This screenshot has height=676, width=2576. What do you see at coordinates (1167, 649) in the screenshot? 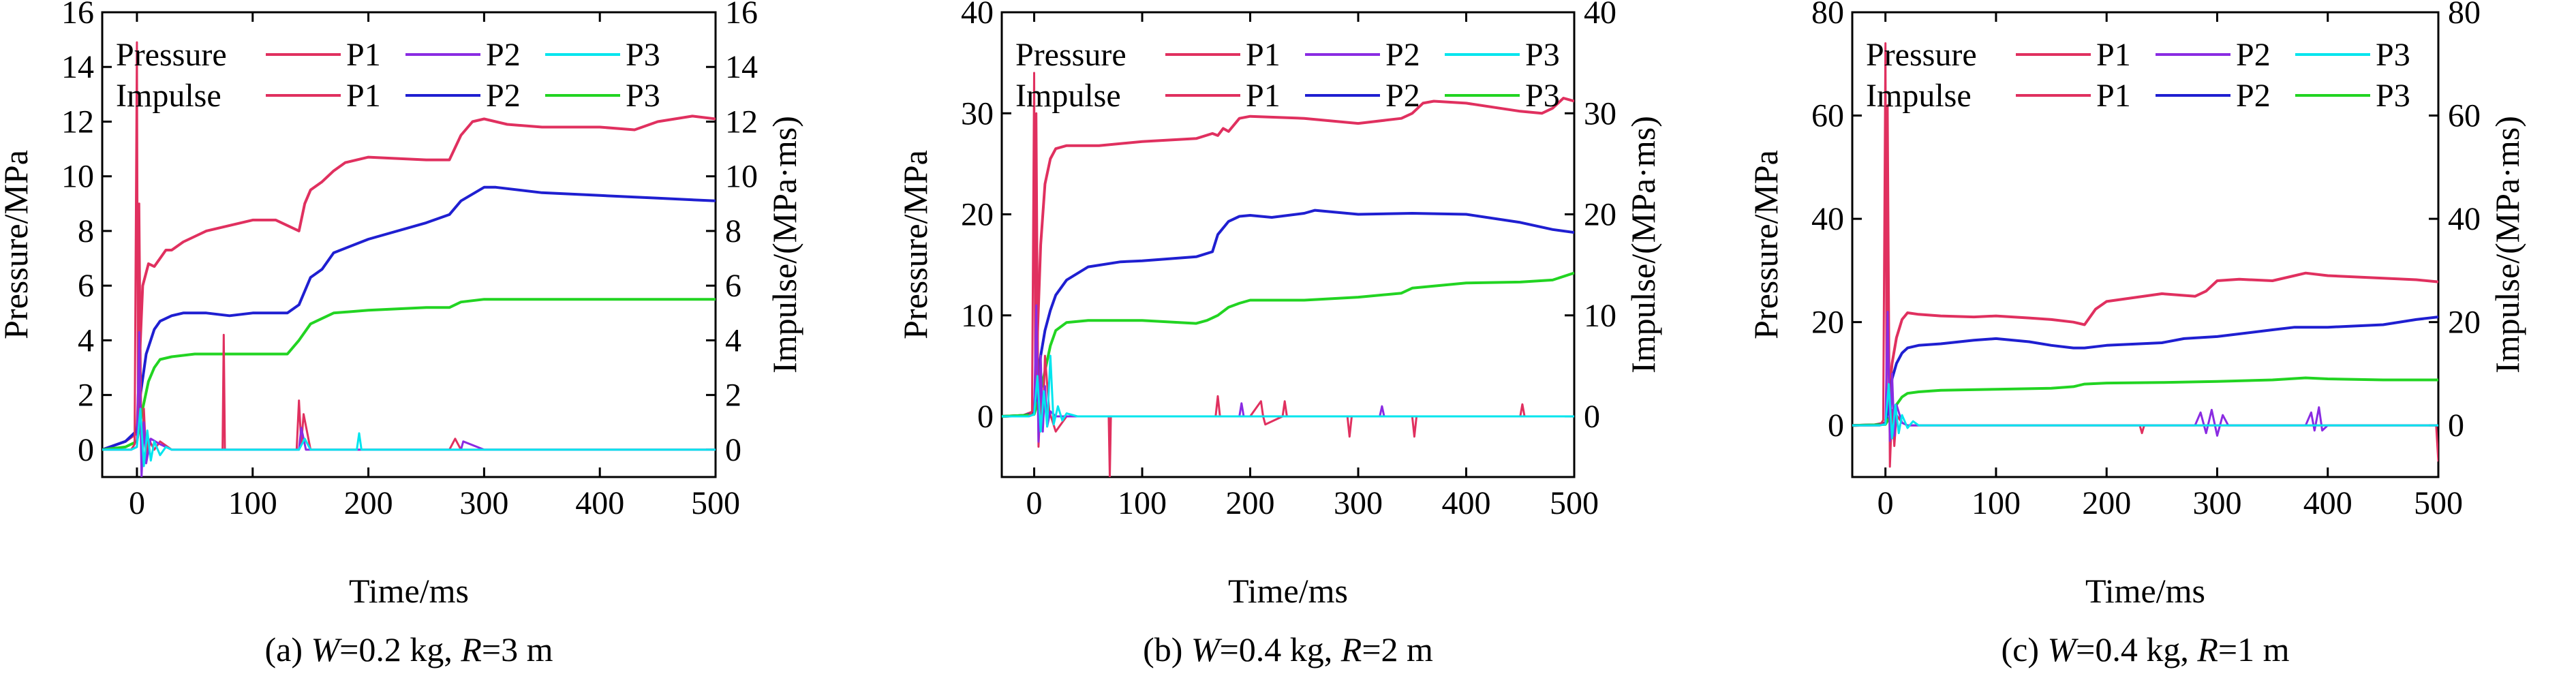
I see `caption-part-prefix: (b)` at bounding box center [1167, 649].